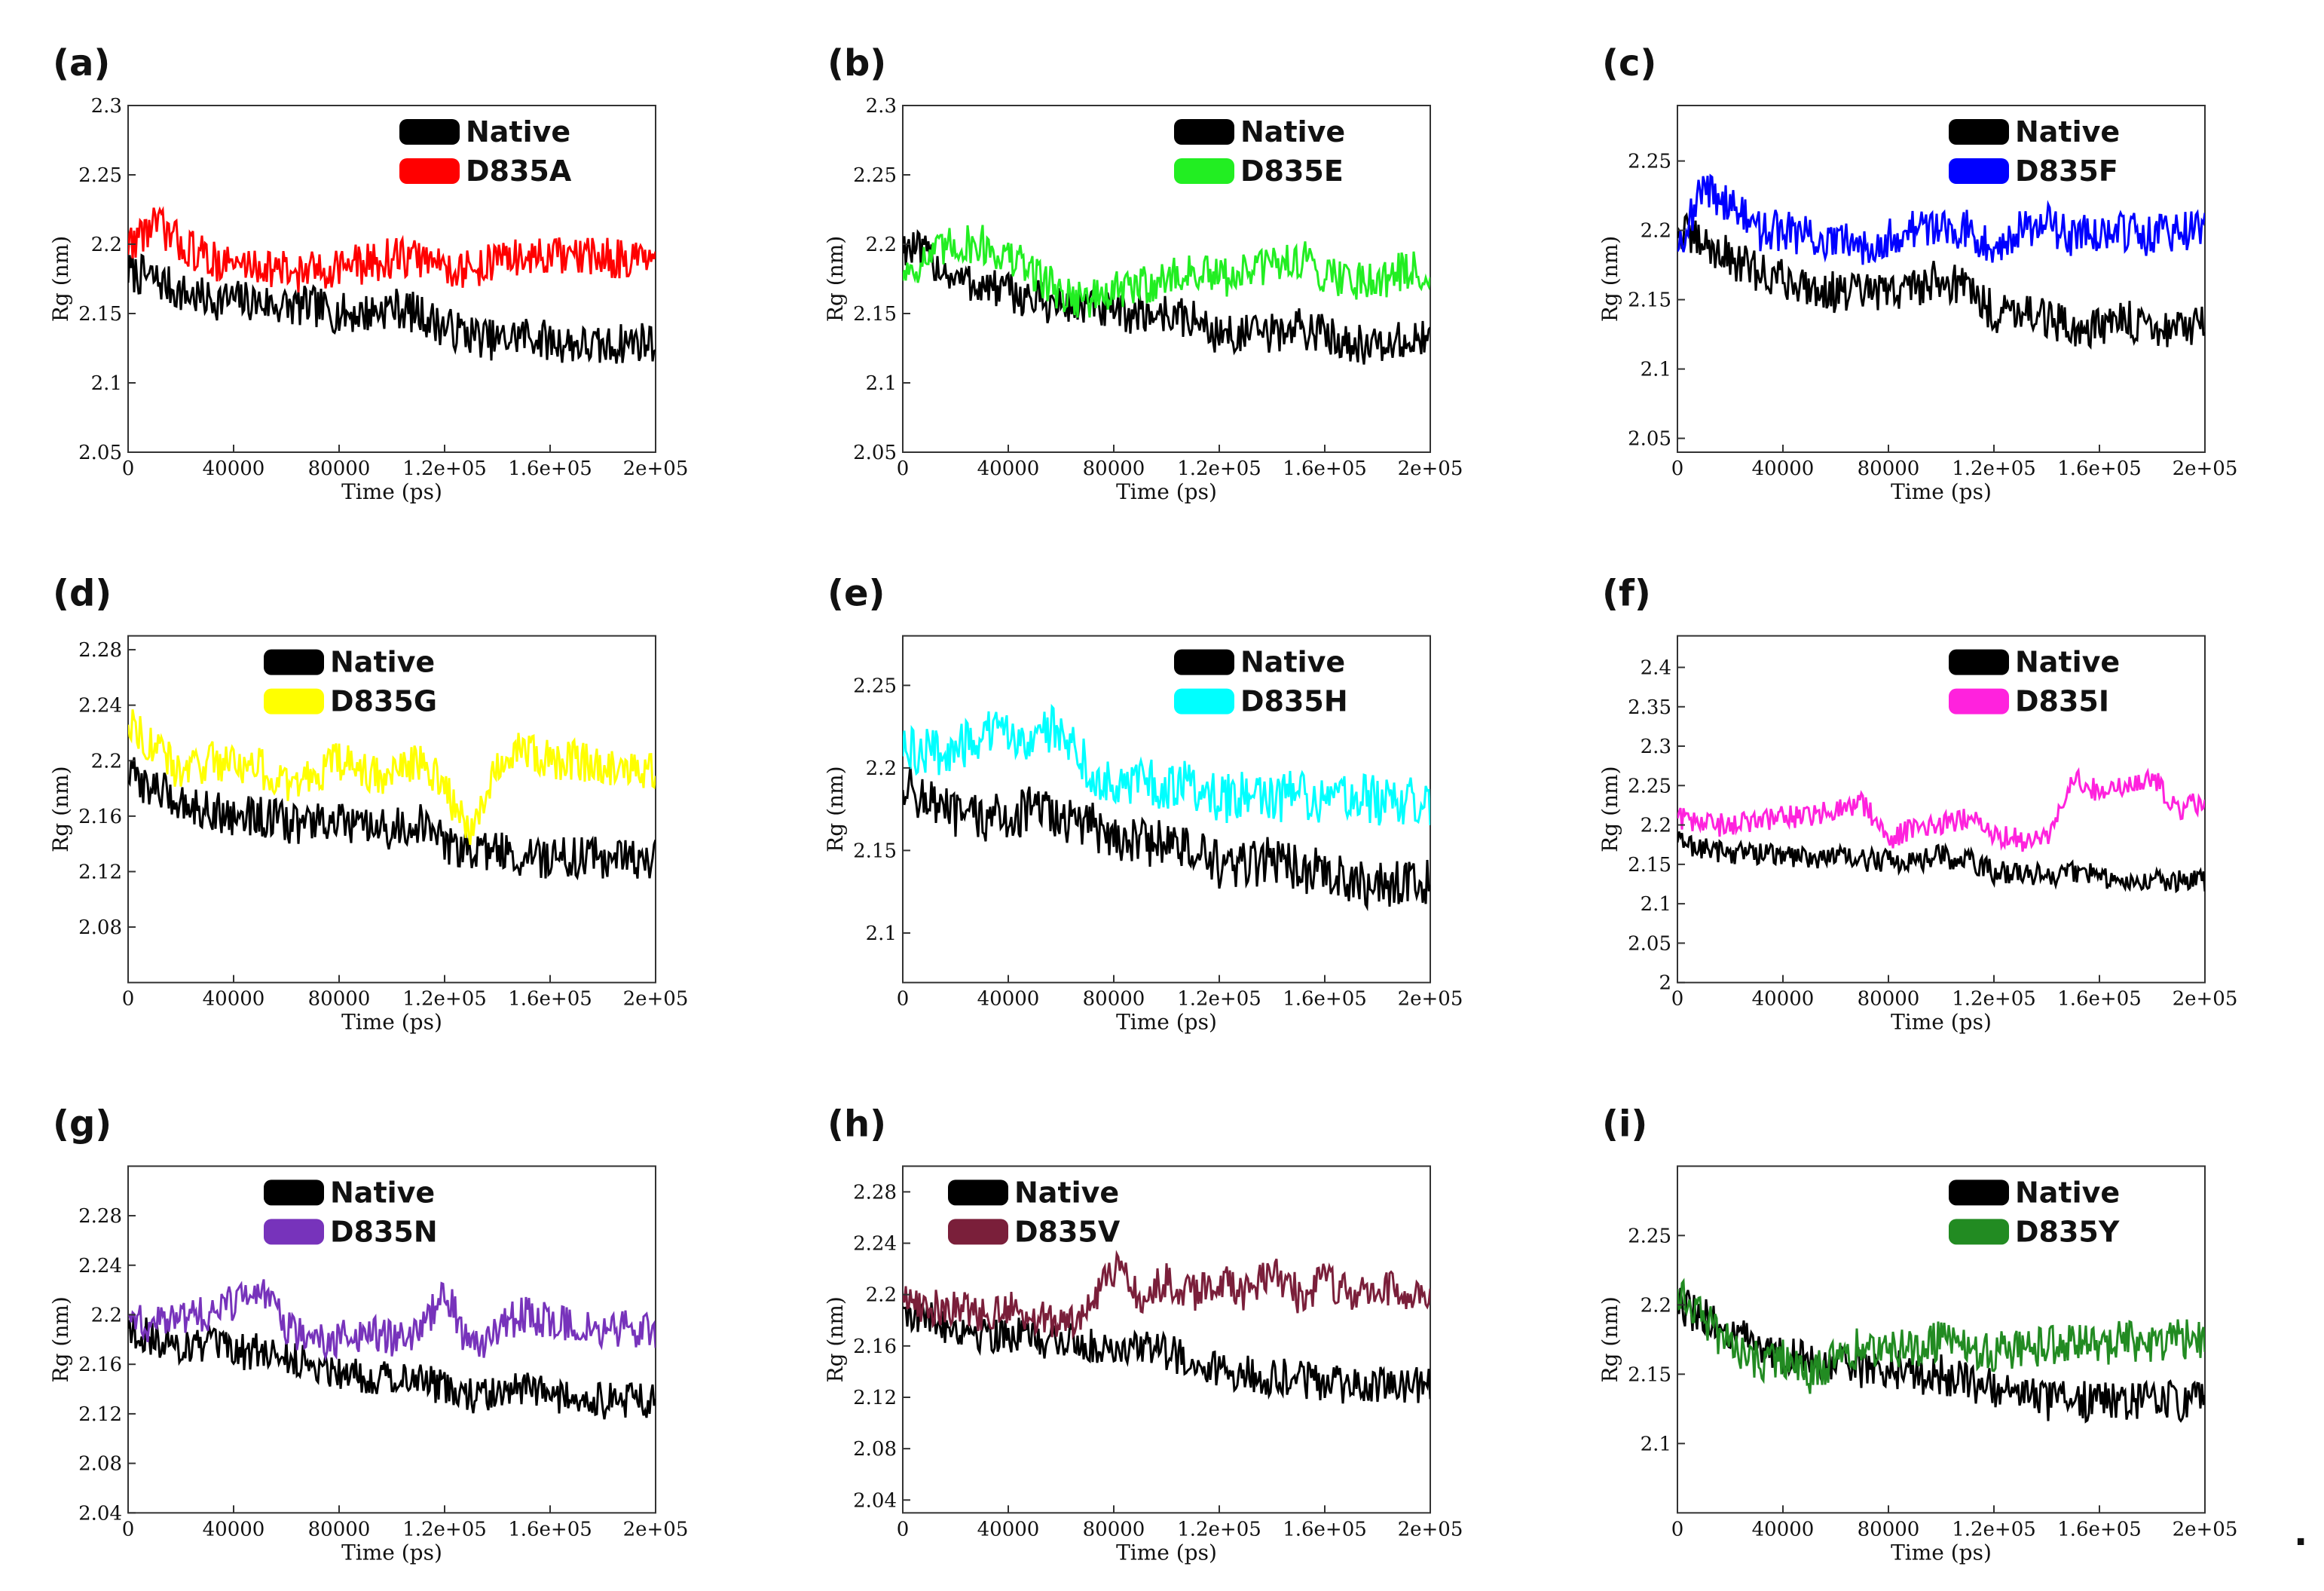  Describe the element at coordinates (1292, 171) in the screenshot. I see `legend-label: D835E` at that location.